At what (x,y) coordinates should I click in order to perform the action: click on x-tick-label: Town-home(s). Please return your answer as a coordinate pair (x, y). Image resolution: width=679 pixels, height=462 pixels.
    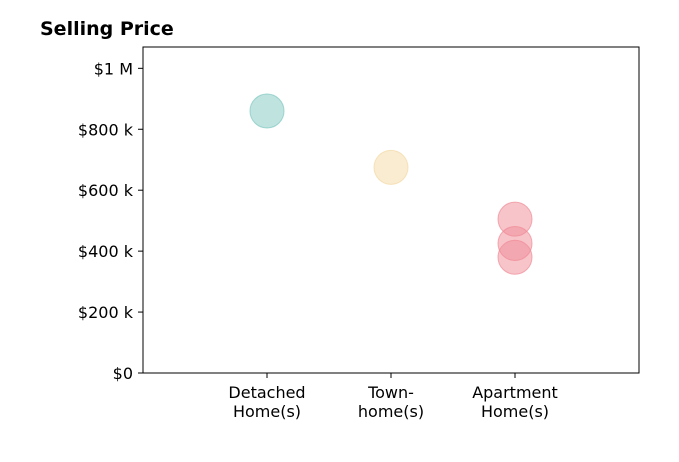
    Looking at the image, I should click on (391, 402).